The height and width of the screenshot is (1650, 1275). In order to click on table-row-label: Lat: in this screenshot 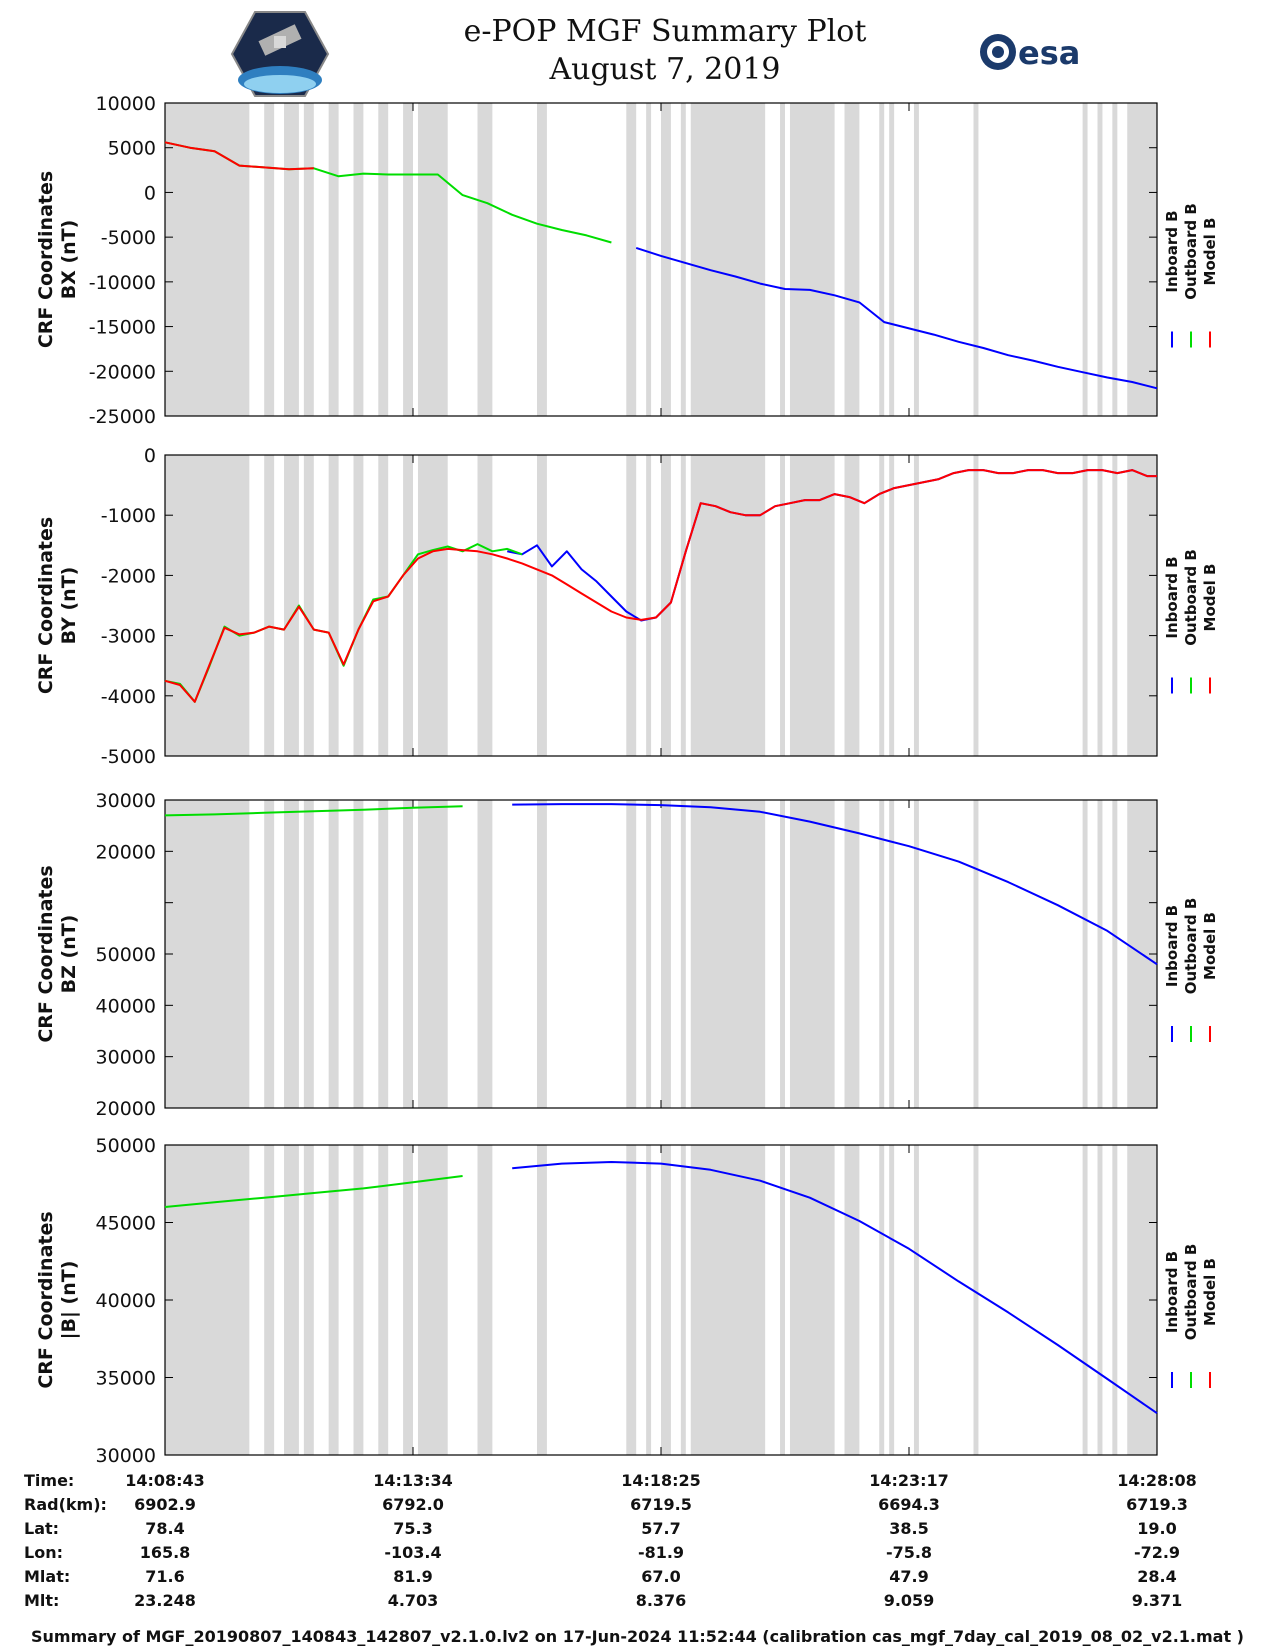, I will do `click(42, 1528)`.